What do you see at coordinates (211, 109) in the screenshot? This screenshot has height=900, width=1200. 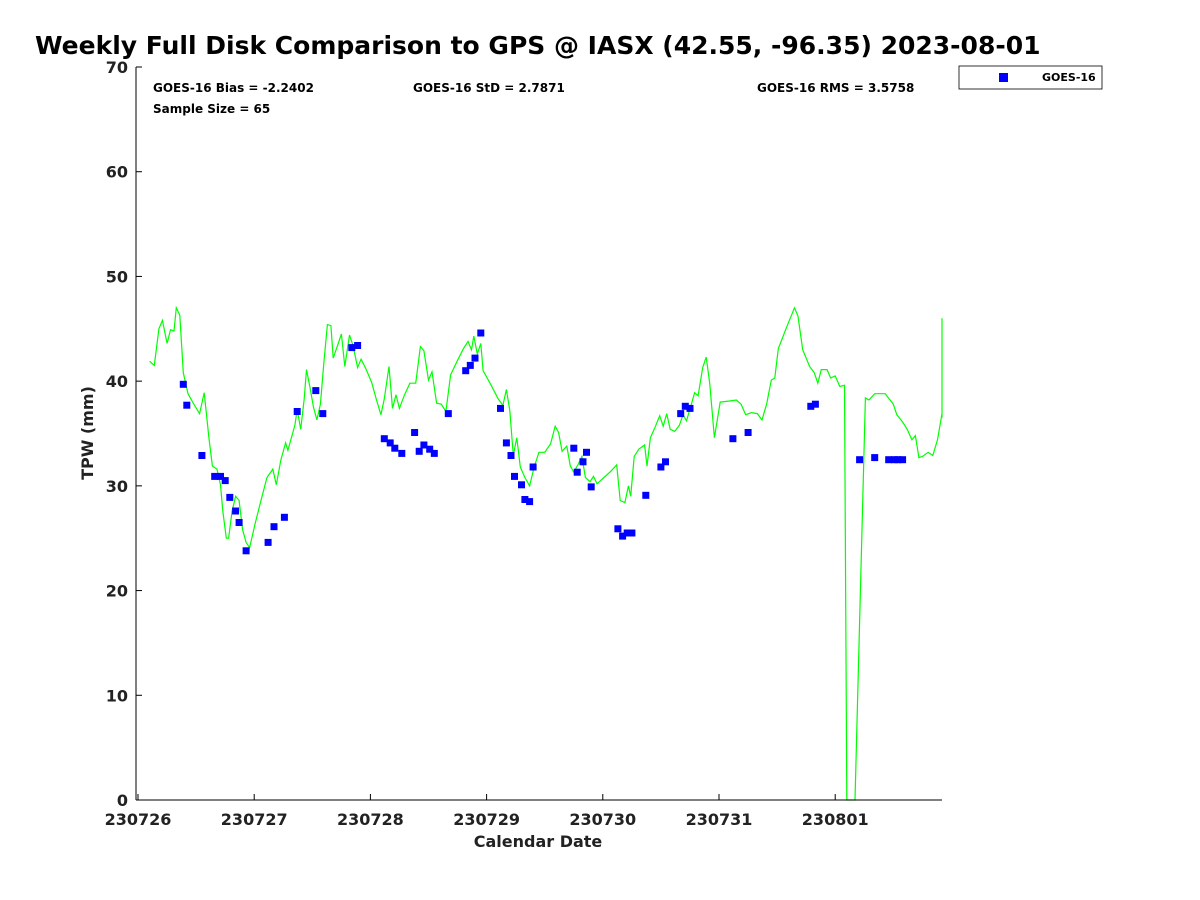 I see `stat-sample-size: Sample Size = 65` at bounding box center [211, 109].